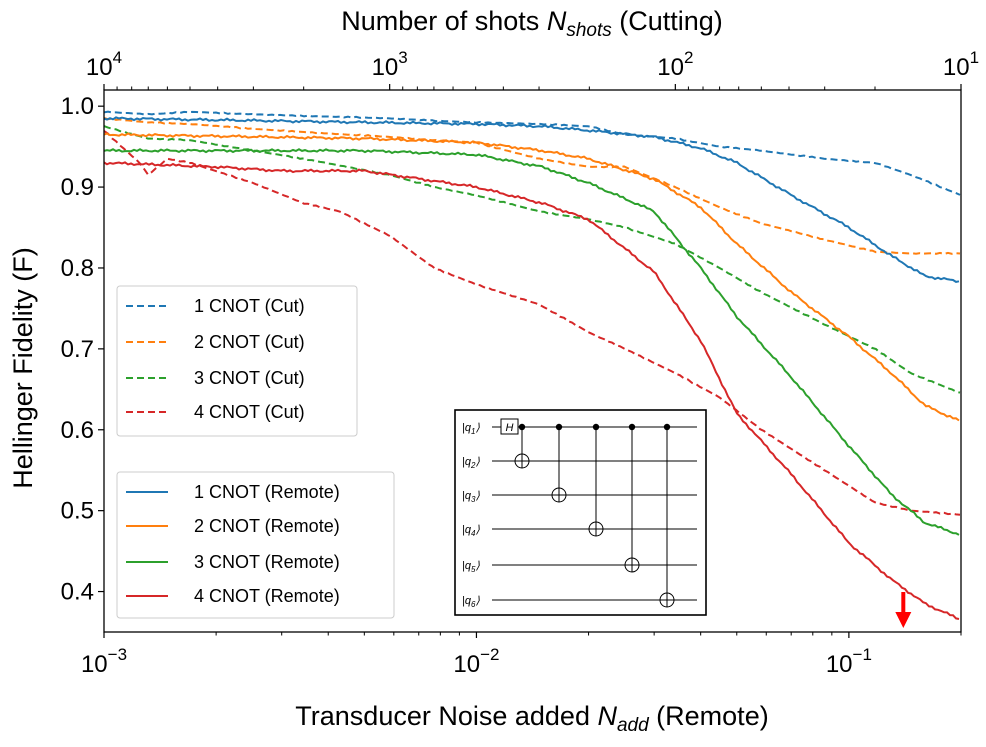 The height and width of the screenshot is (747, 986). Describe the element at coordinates (249, 342) in the screenshot. I see `legend-label-cut-2: 2 CNOT (Cut)` at that location.